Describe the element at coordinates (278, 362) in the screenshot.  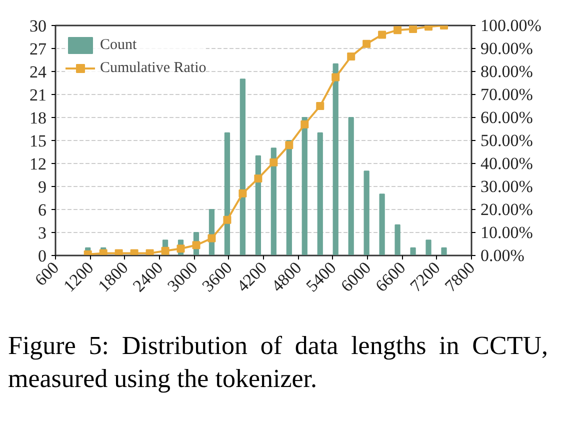
I see `caption: Figure 5: Distribution of data lengths in CCTU, measured using the tokenizer.` at that location.